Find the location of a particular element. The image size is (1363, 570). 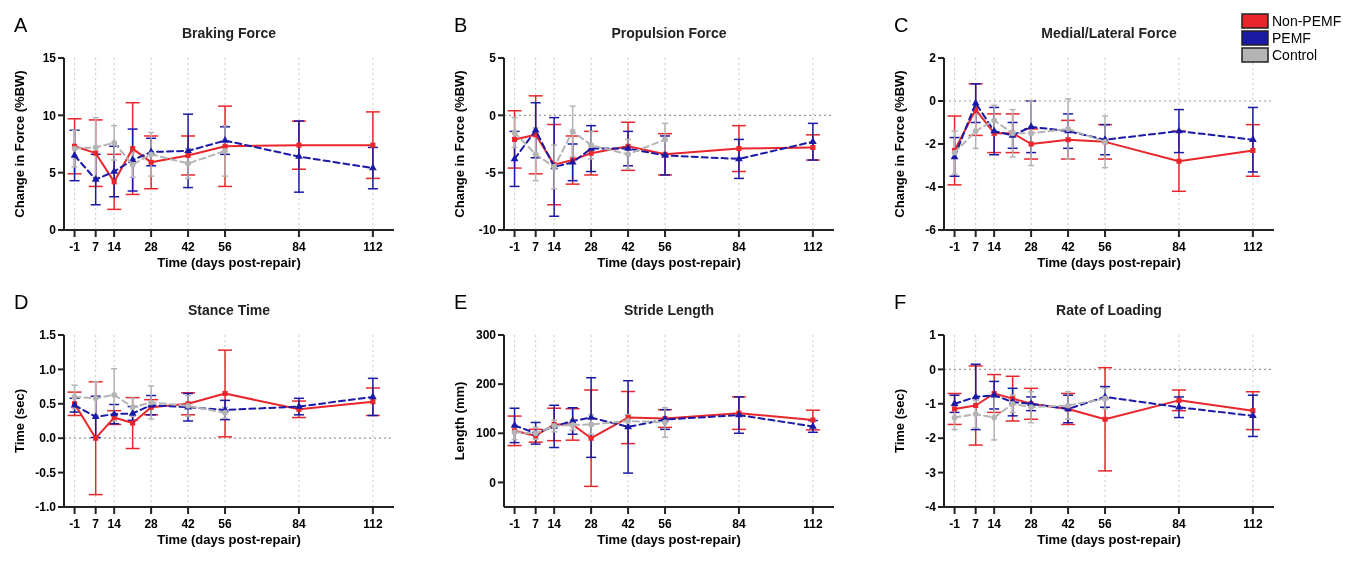

chart-title: Braking Force is located at coordinates (229, 33).